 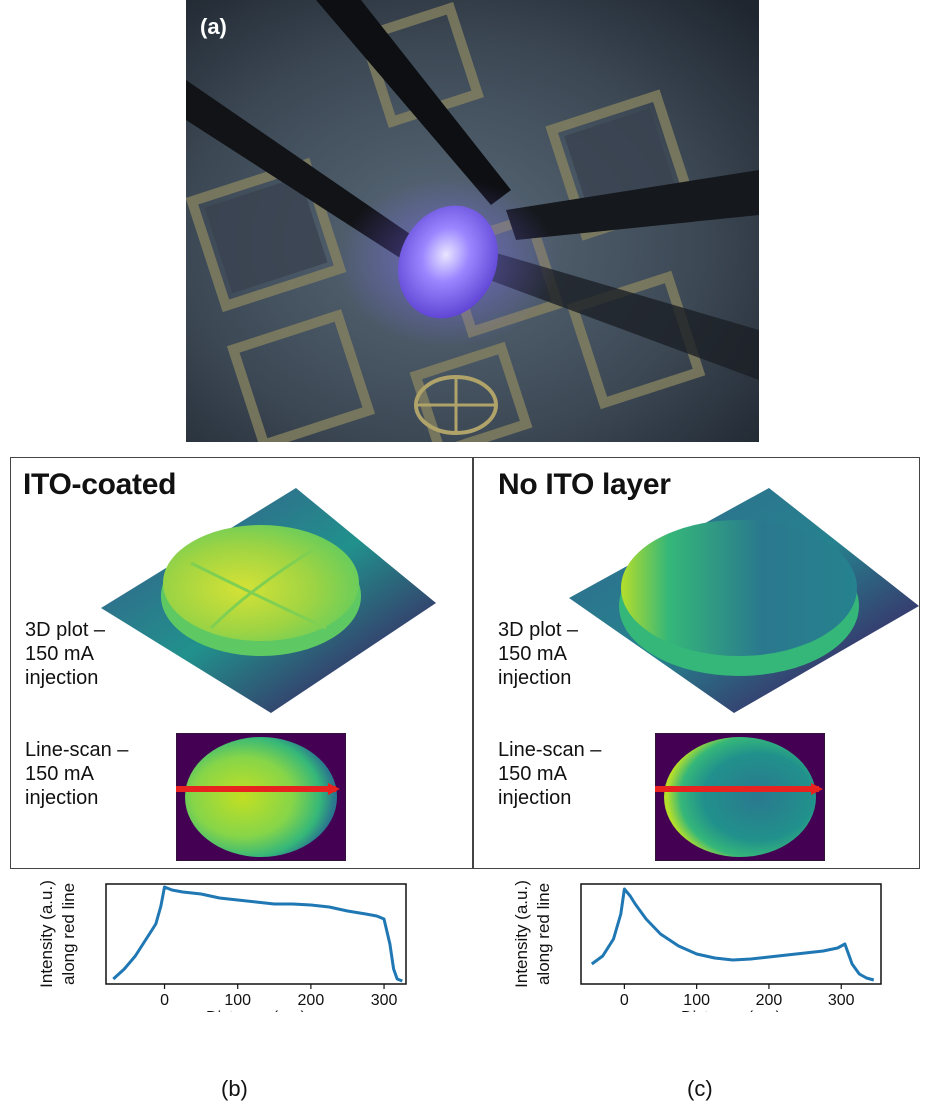 What do you see at coordinates (234, 1088) in the screenshot?
I see `caption-b: (b)` at bounding box center [234, 1088].